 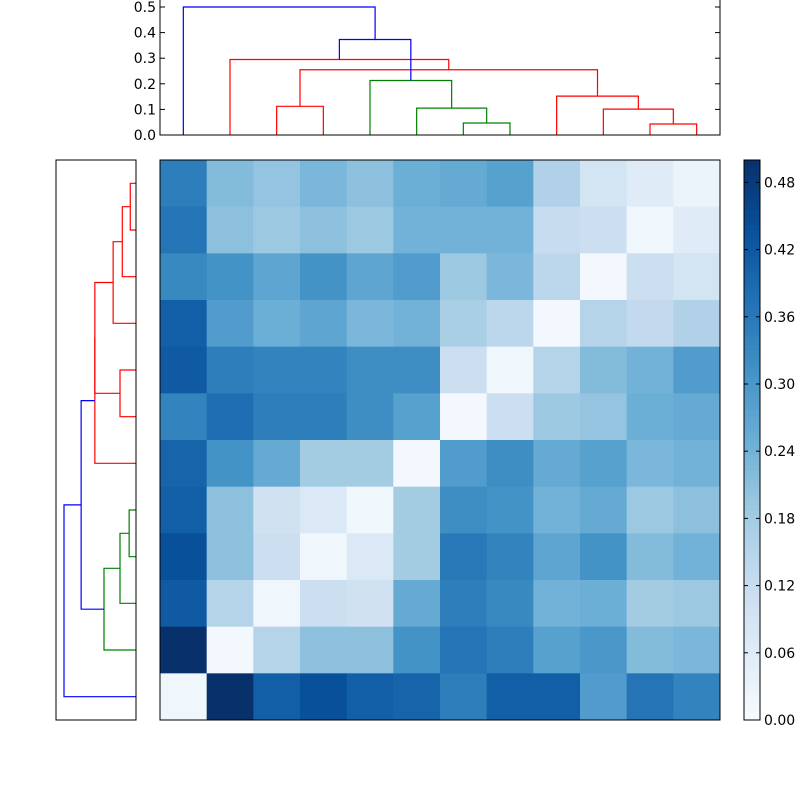 I want to click on left-dendrogram-frame, so click(x=96, y=440).